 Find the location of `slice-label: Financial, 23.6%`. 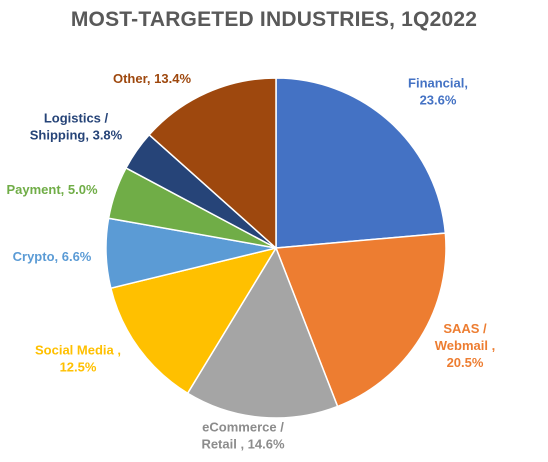

slice-label: Financial, 23.6% is located at coordinates (438, 92).